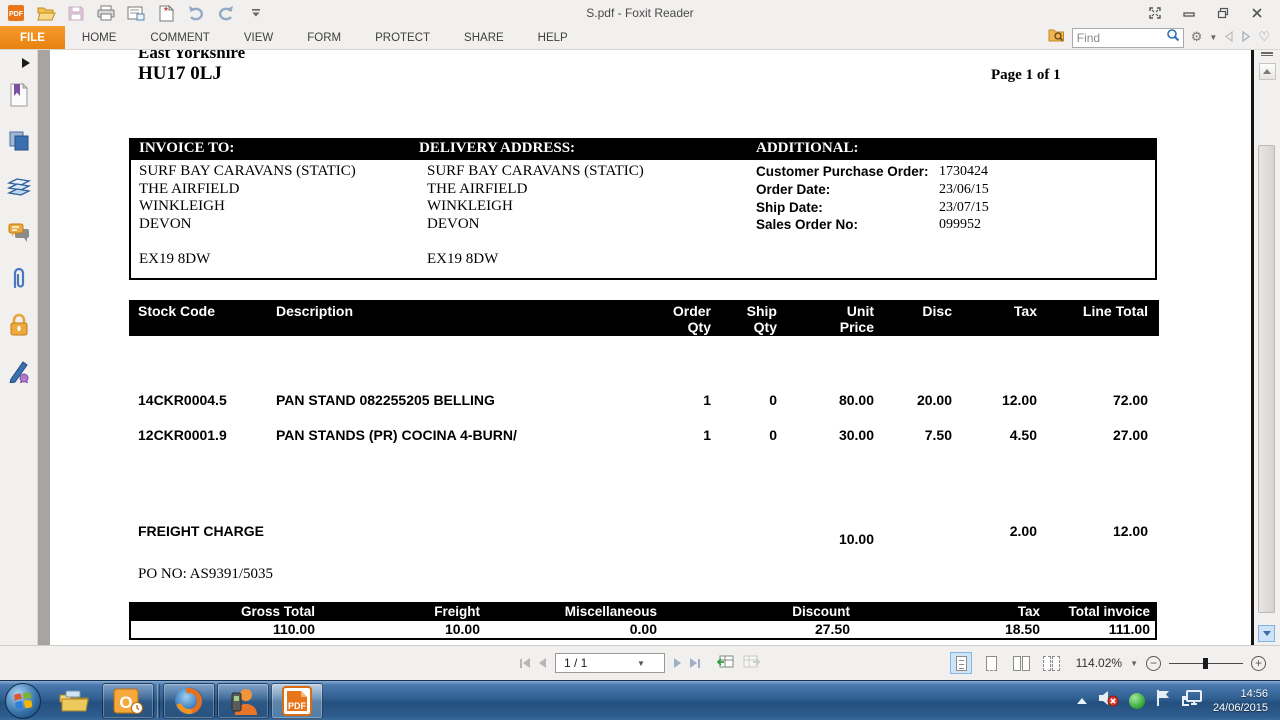 Image resolution: width=1280 pixels, height=720 pixels. What do you see at coordinates (807, 148) in the screenshot?
I see `additional-heading: ADDITIONAL:` at bounding box center [807, 148].